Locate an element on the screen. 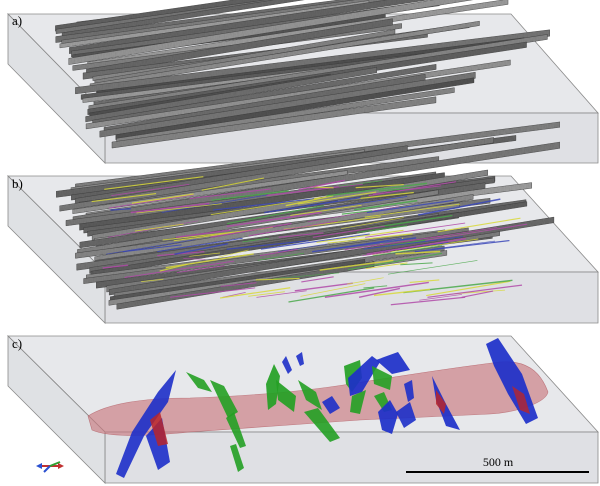 The height and width of the screenshot is (486, 600). panel-b-label: b) is located at coordinates (17, 183).